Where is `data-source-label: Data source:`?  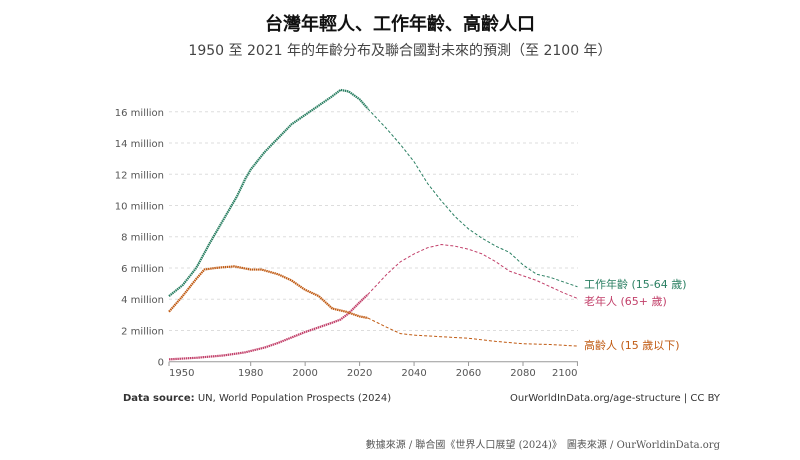
data-source-label: Data source: is located at coordinates (159, 398).